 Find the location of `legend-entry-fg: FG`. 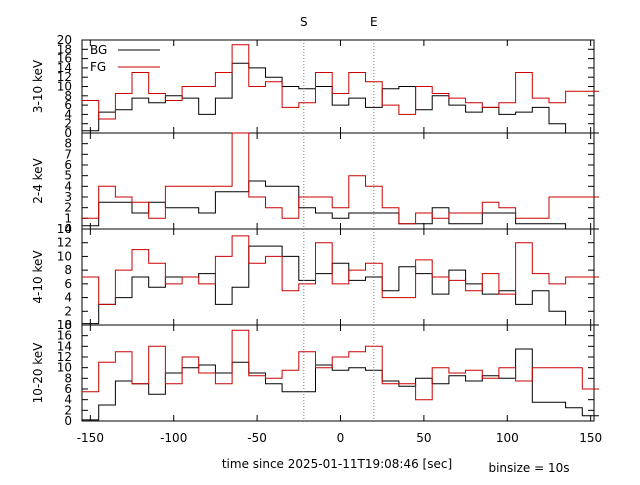

legend-entry-fg: FG is located at coordinates (98, 67).